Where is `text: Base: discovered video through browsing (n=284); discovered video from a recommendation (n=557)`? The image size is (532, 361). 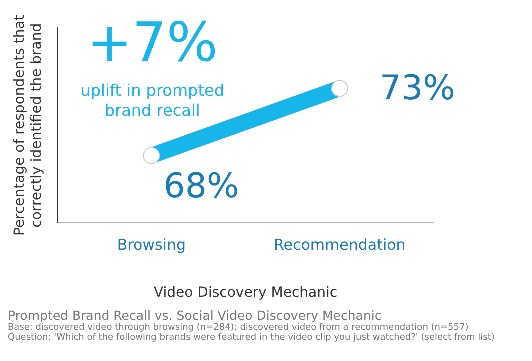 text: Base: discovered video through browsing (n=284); discovered video from a recommendation (n=557) is located at coordinates (239, 328).